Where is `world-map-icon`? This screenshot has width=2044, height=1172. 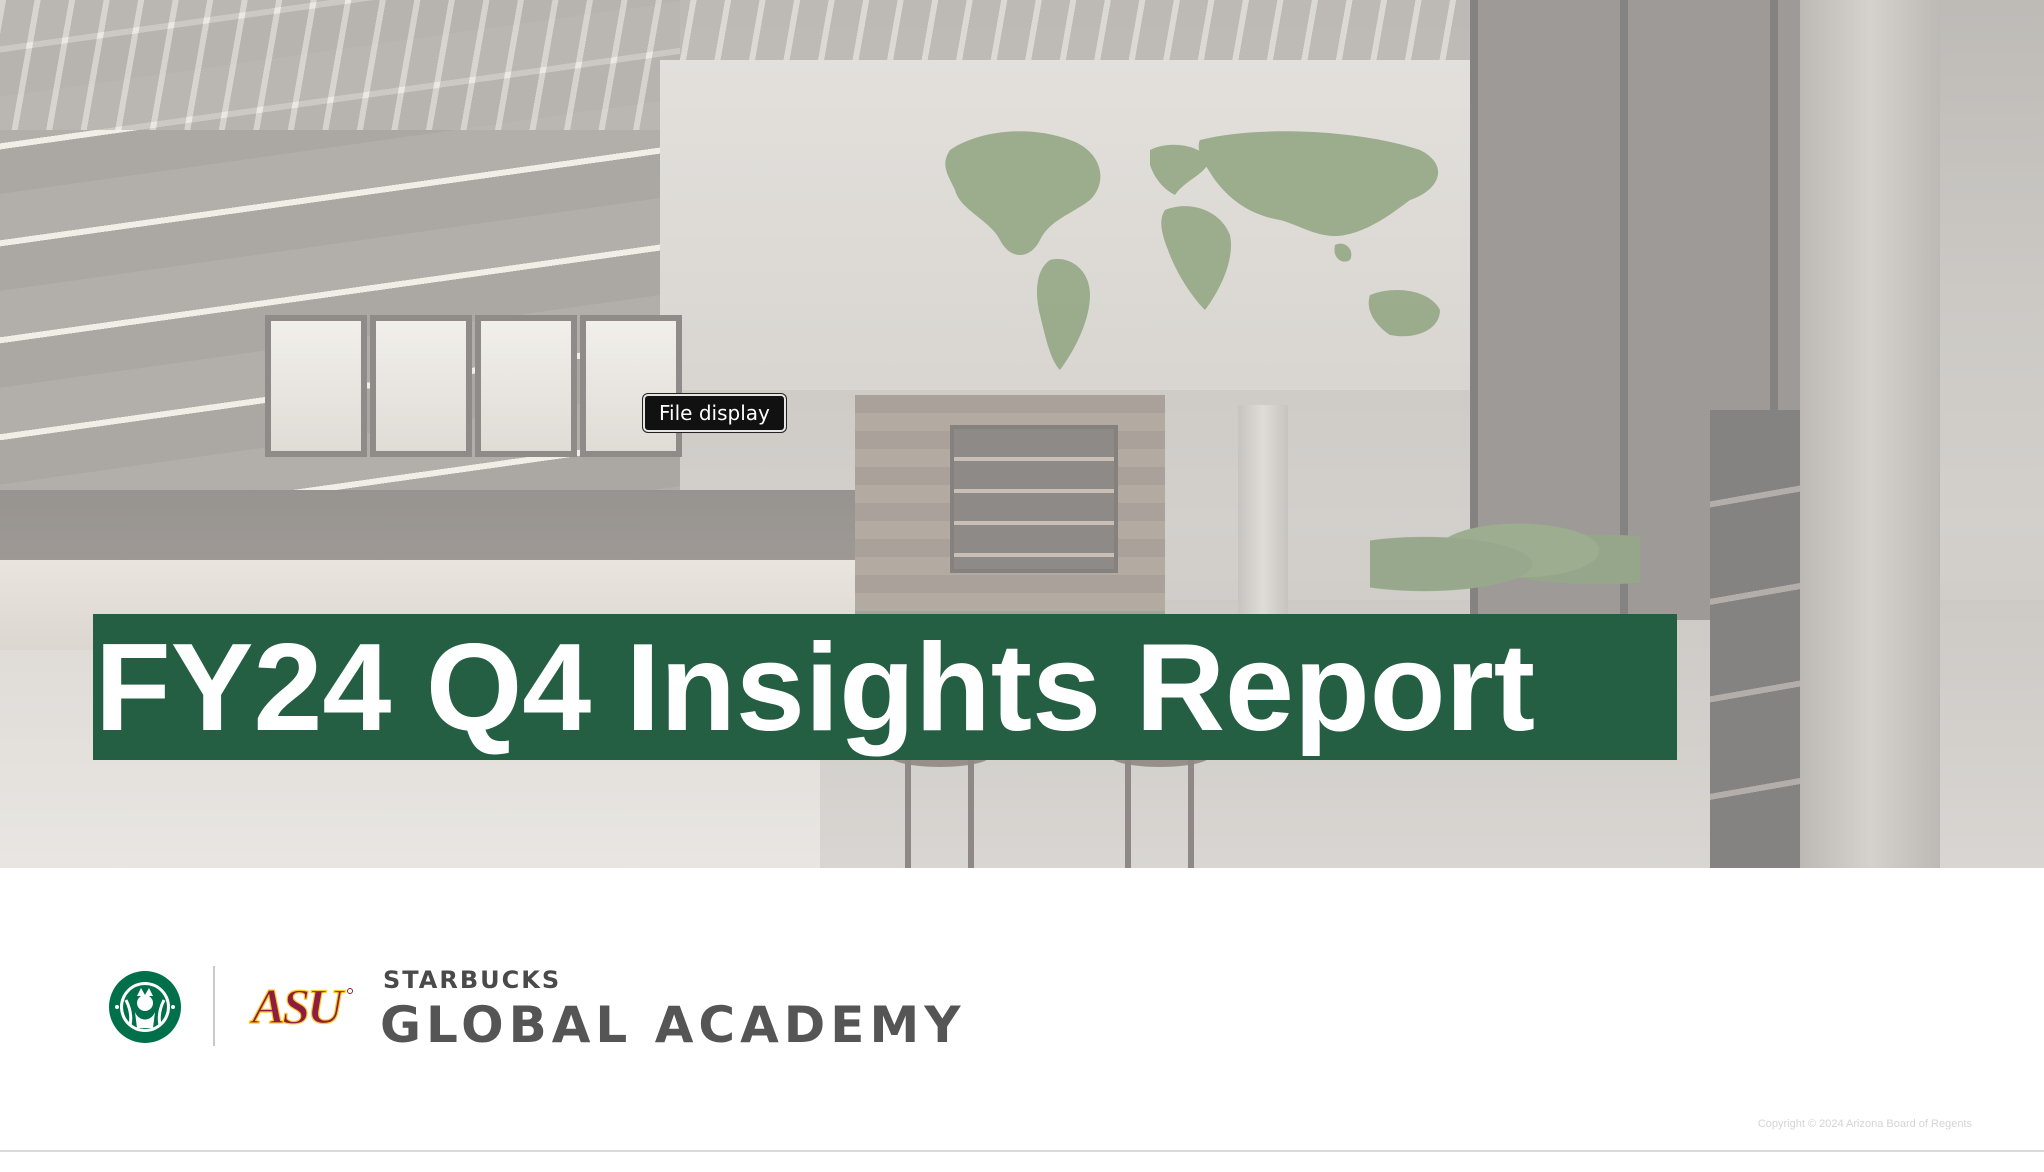
world-map-icon is located at coordinates (1192, 250).